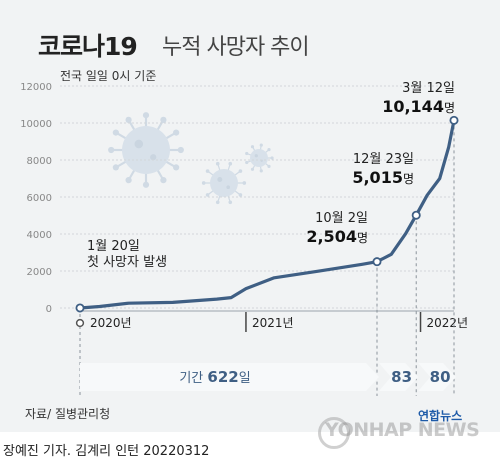 The height and width of the screenshot is (464, 500). What do you see at coordinates (334, 433) in the screenshot?
I see `watermark-icon` at bounding box center [334, 433].